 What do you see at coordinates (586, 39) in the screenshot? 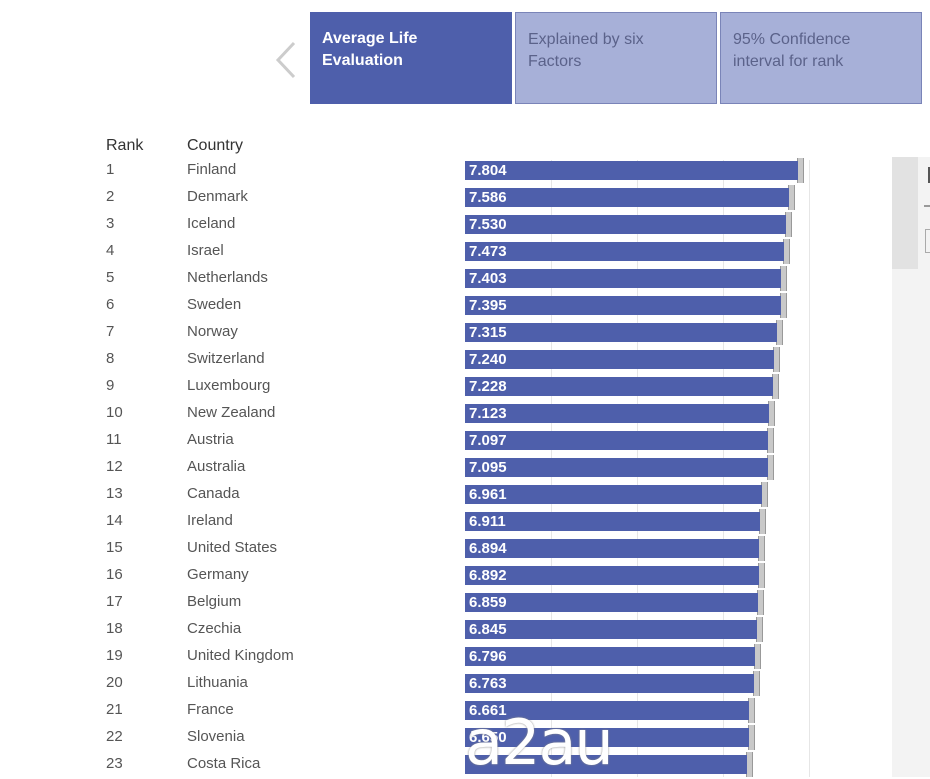
I see `tab-label-line1: Explained by six` at bounding box center [586, 39].